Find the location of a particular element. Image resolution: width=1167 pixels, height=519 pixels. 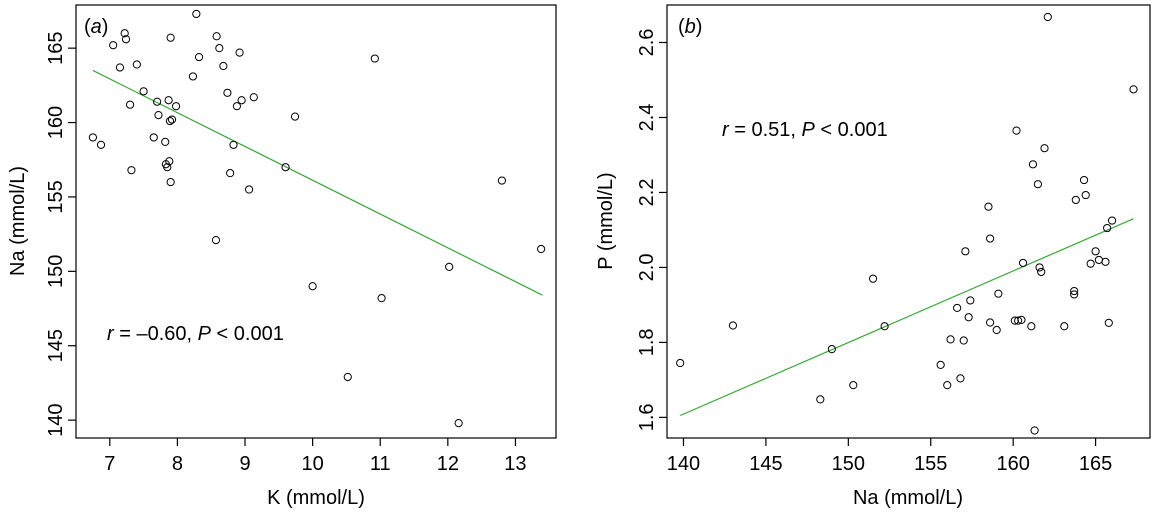

x-tick-label-b: 145 is located at coordinates (765, 464).